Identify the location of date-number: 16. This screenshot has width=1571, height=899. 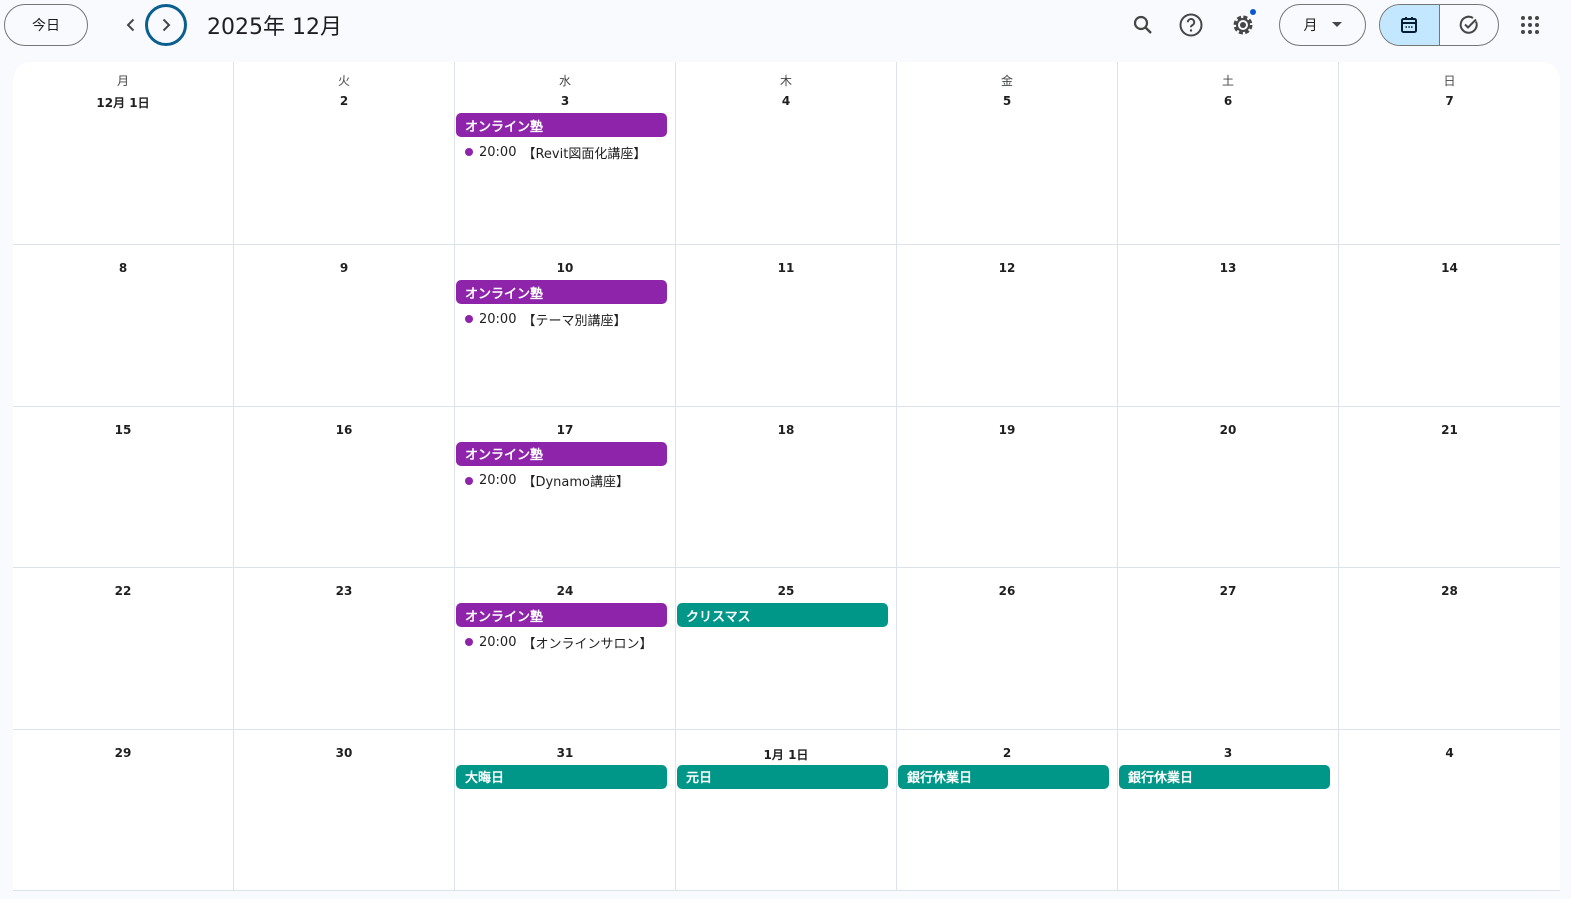
(344, 429).